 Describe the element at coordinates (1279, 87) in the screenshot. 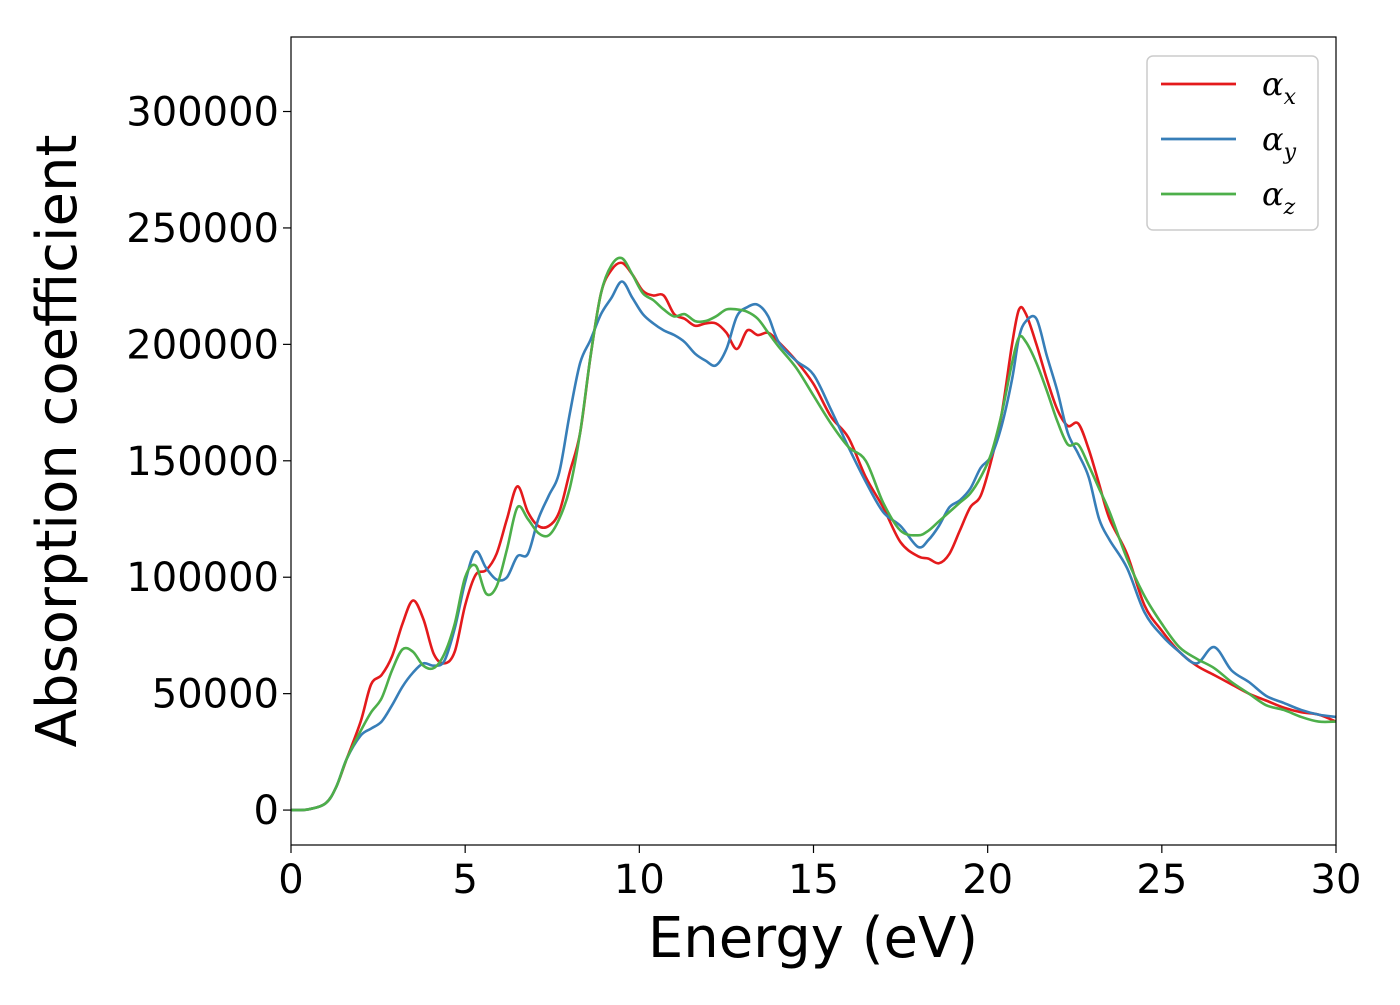

I see `legend-label-x: αx` at that location.